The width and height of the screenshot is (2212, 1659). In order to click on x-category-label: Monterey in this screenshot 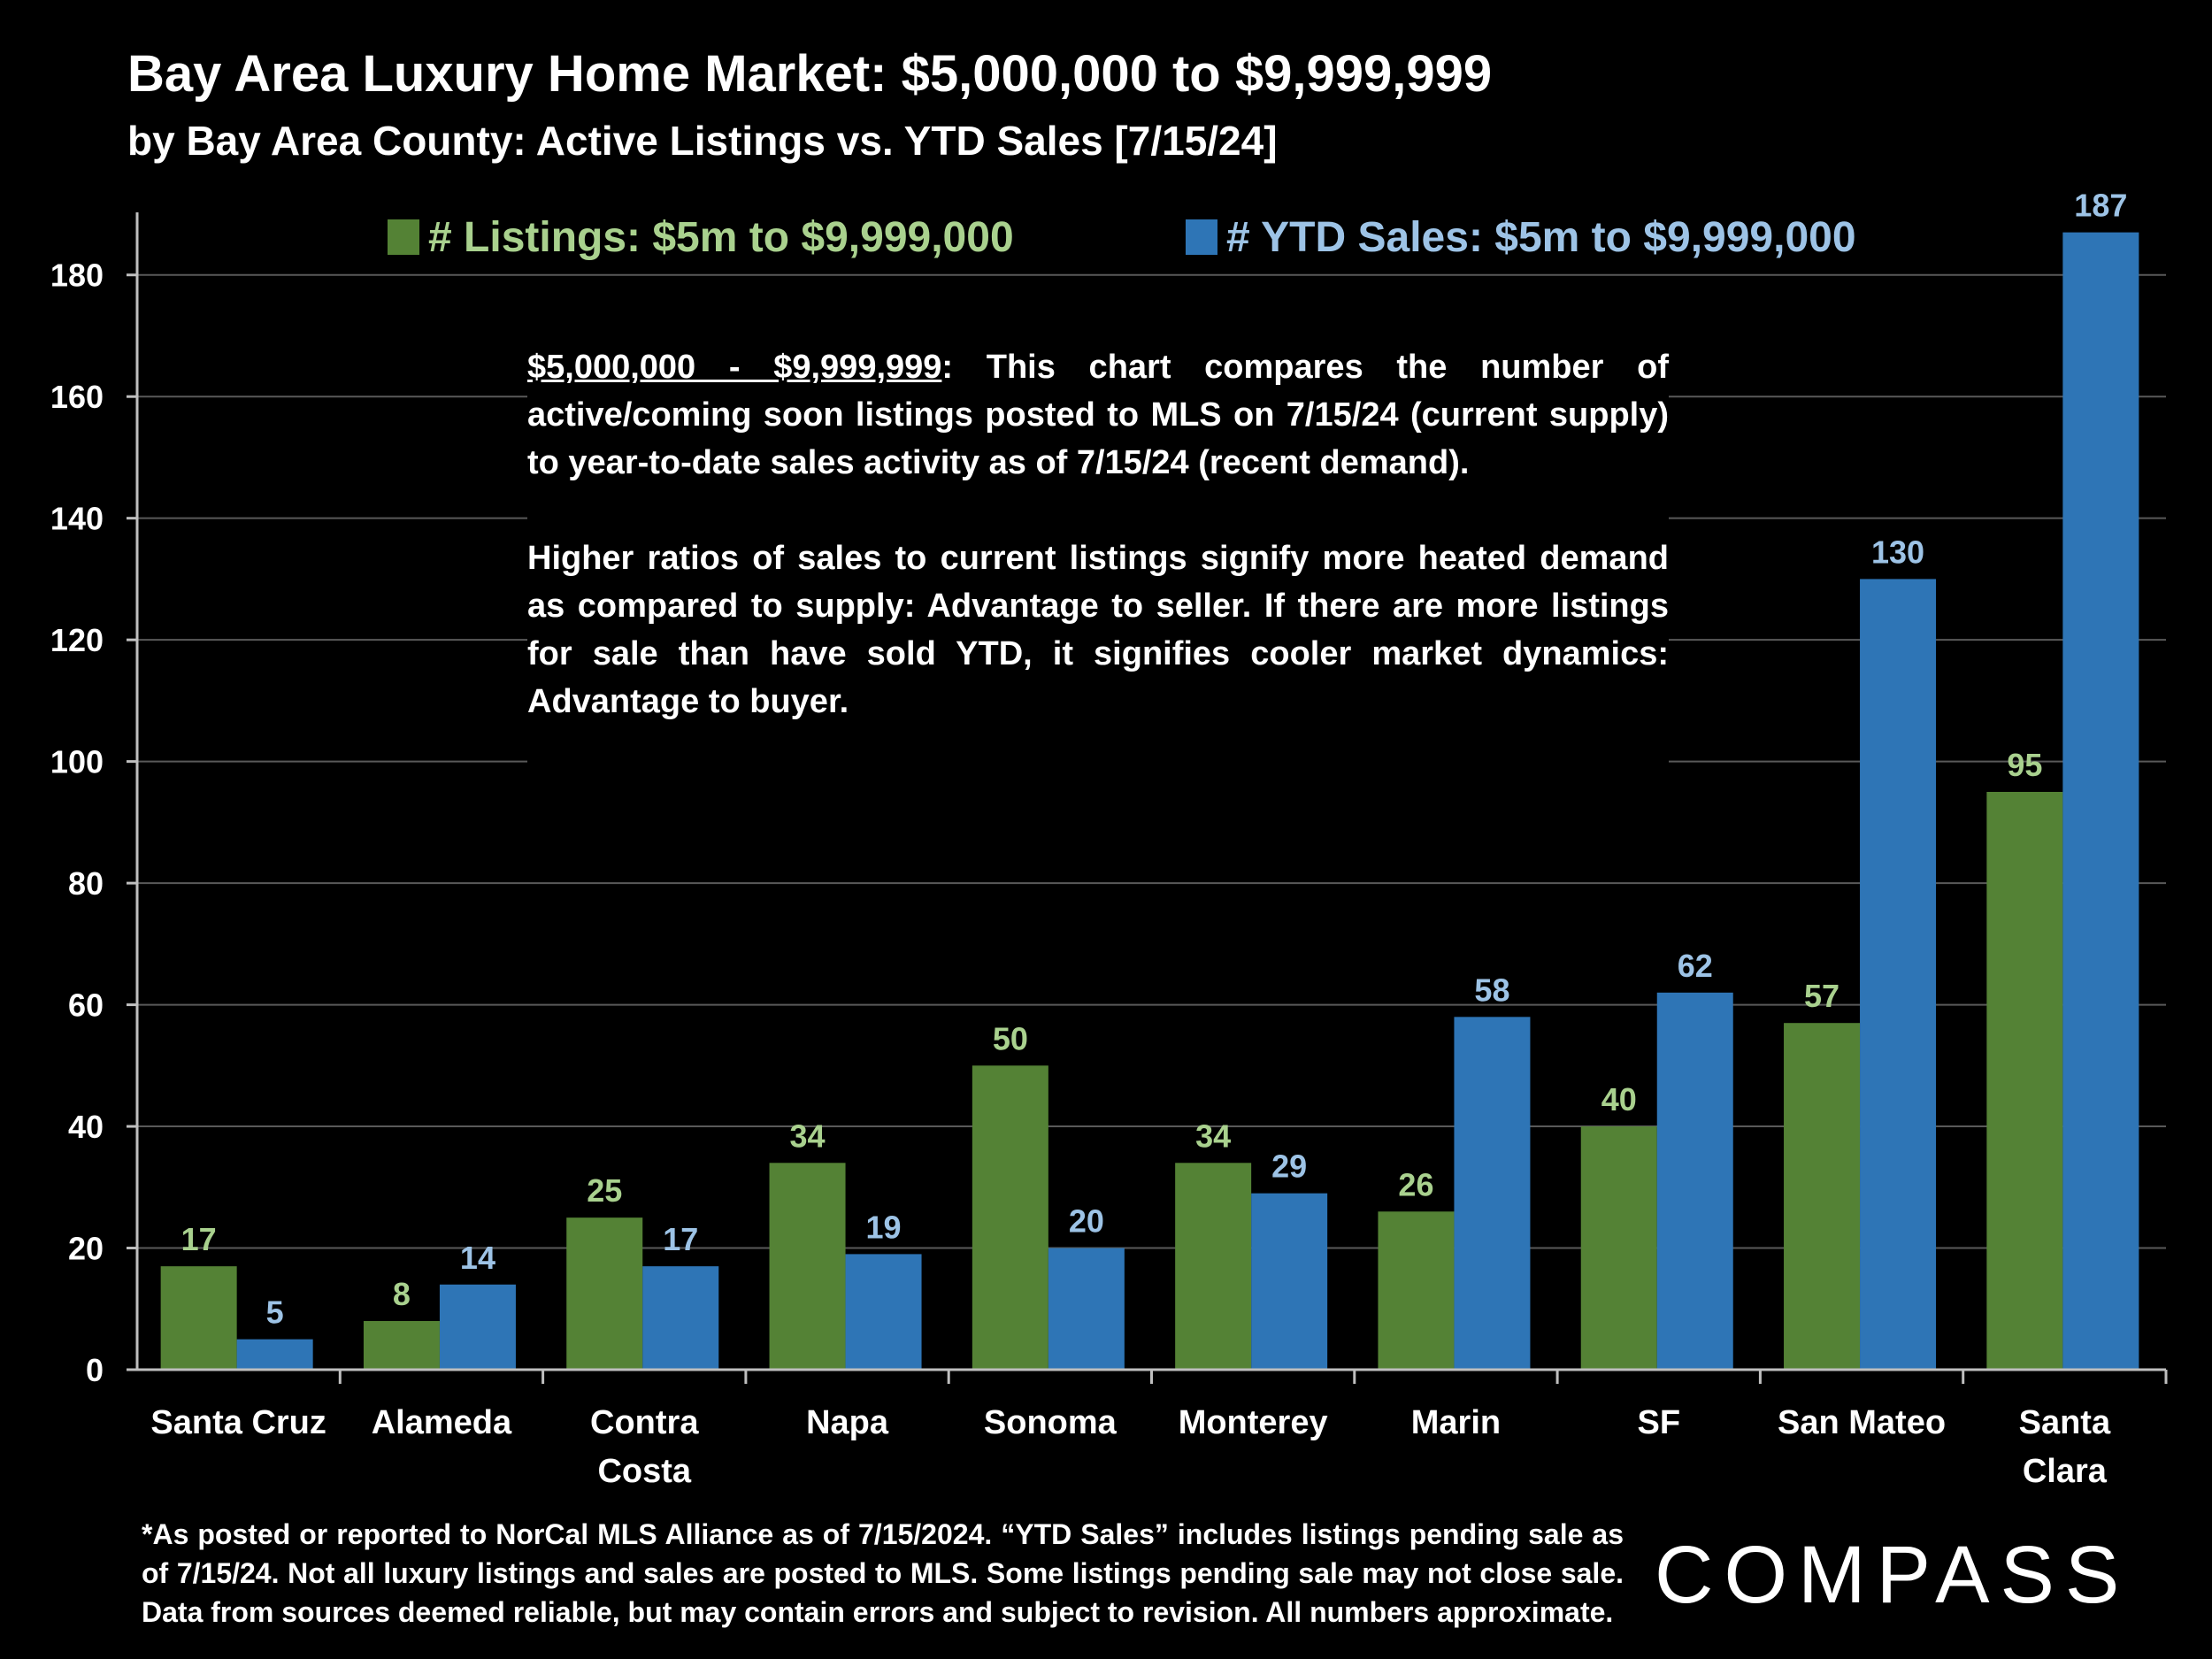, I will do `click(1254, 1423)`.